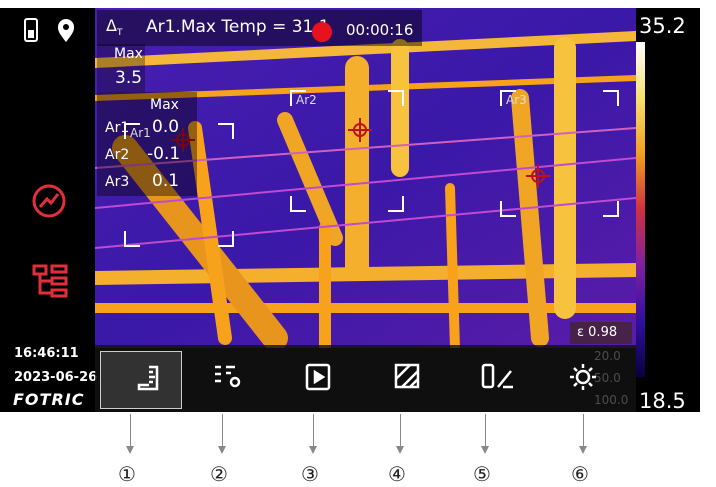 The height and width of the screenshot is (487, 716). What do you see at coordinates (166, 127) in the screenshot?
I see `row-value: 0.0` at bounding box center [166, 127].